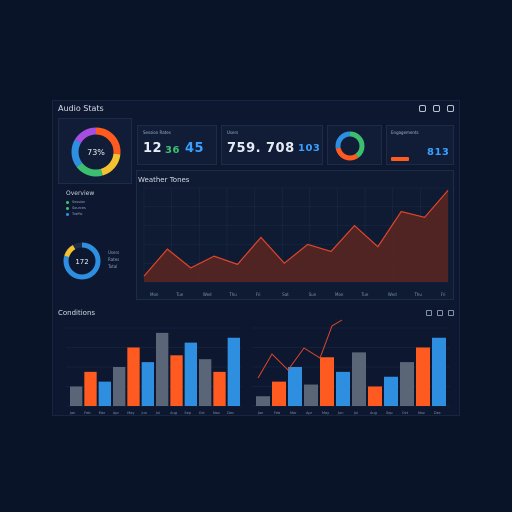  What do you see at coordinates (296, 233) in the screenshot?
I see `area-line` at bounding box center [296, 233].